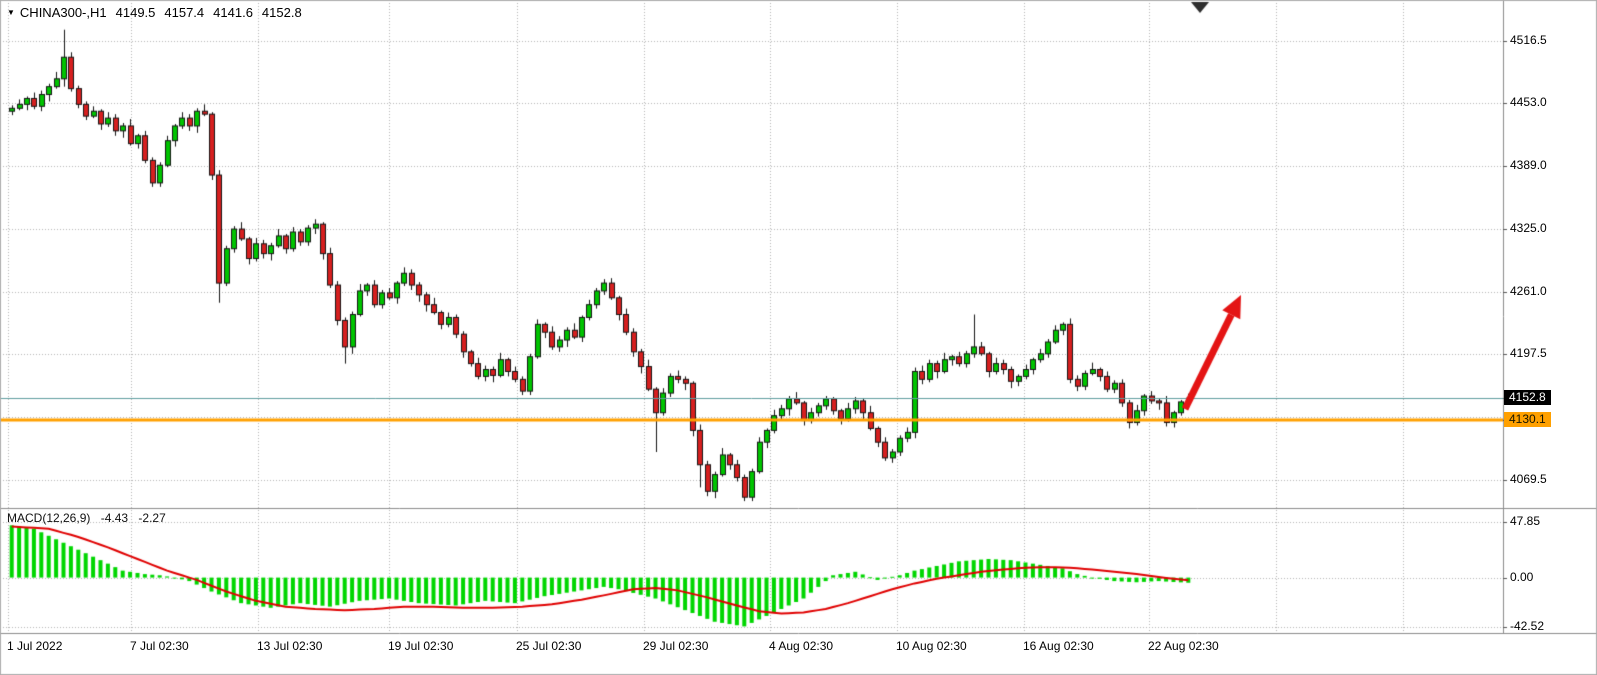 This screenshot has width=1597, height=675. I want to click on time-axis-label: 13 Jul 02:30, so click(290, 646).